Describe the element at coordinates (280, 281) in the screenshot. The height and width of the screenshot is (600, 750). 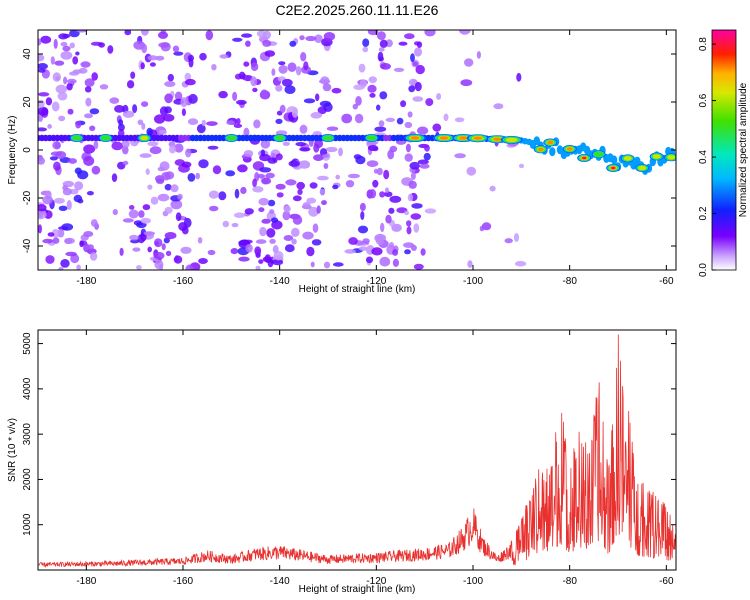
I see `spectrogram-x-tick-label: -140` at that location.